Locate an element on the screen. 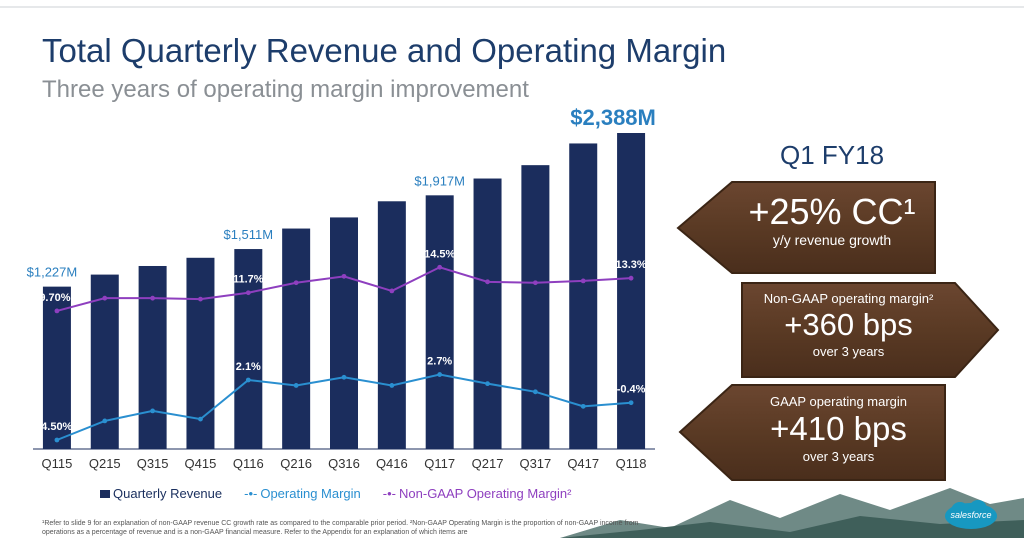 The height and width of the screenshot is (538, 1024). revenue-label-Q118: $2,388M is located at coordinates (613, 117).